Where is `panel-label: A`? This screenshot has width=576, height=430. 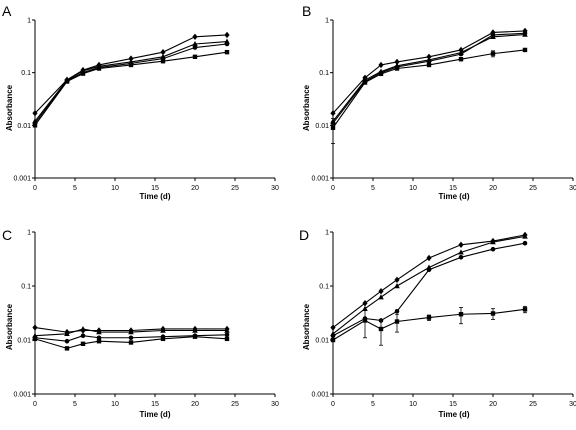
panel-label: A is located at coordinates (7, 11).